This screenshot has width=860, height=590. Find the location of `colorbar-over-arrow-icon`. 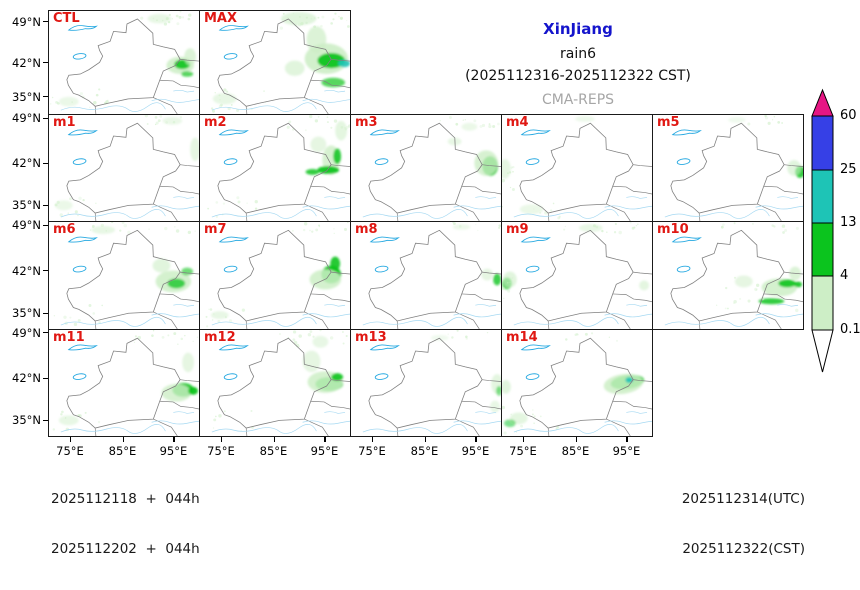

colorbar-over-arrow-icon is located at coordinates (822, 102).